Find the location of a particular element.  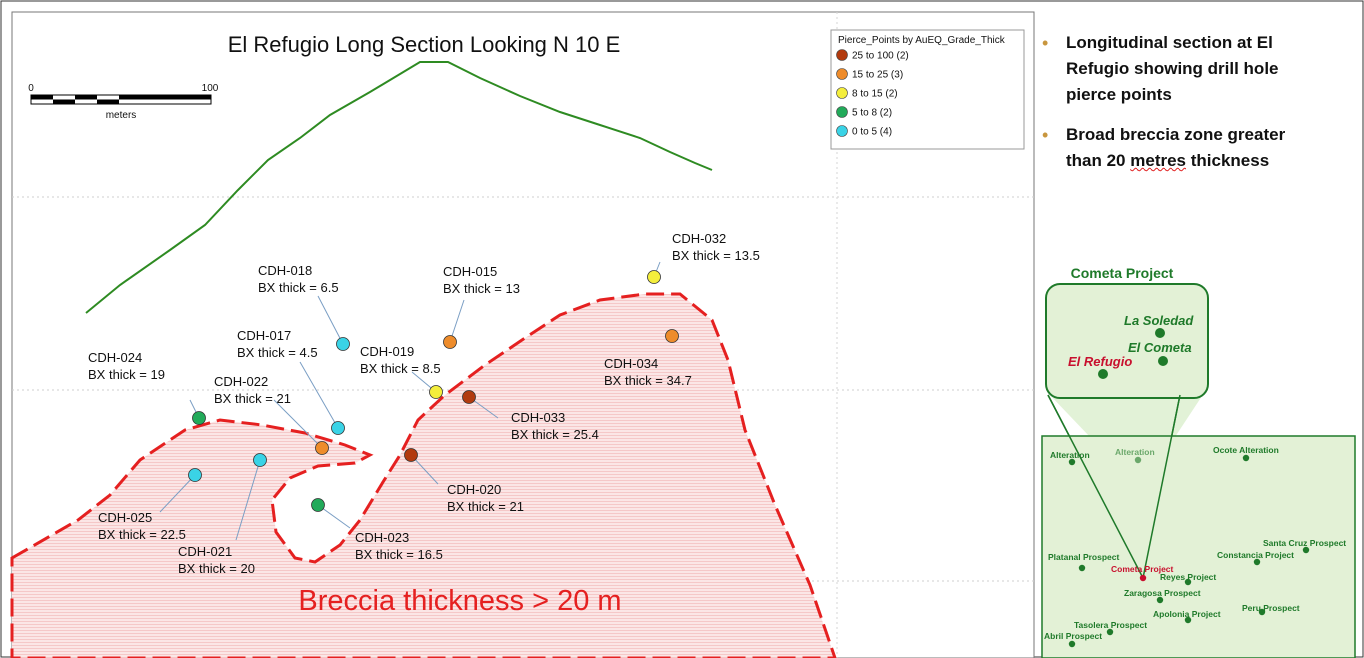

scale-end: 100 is located at coordinates (210, 88).